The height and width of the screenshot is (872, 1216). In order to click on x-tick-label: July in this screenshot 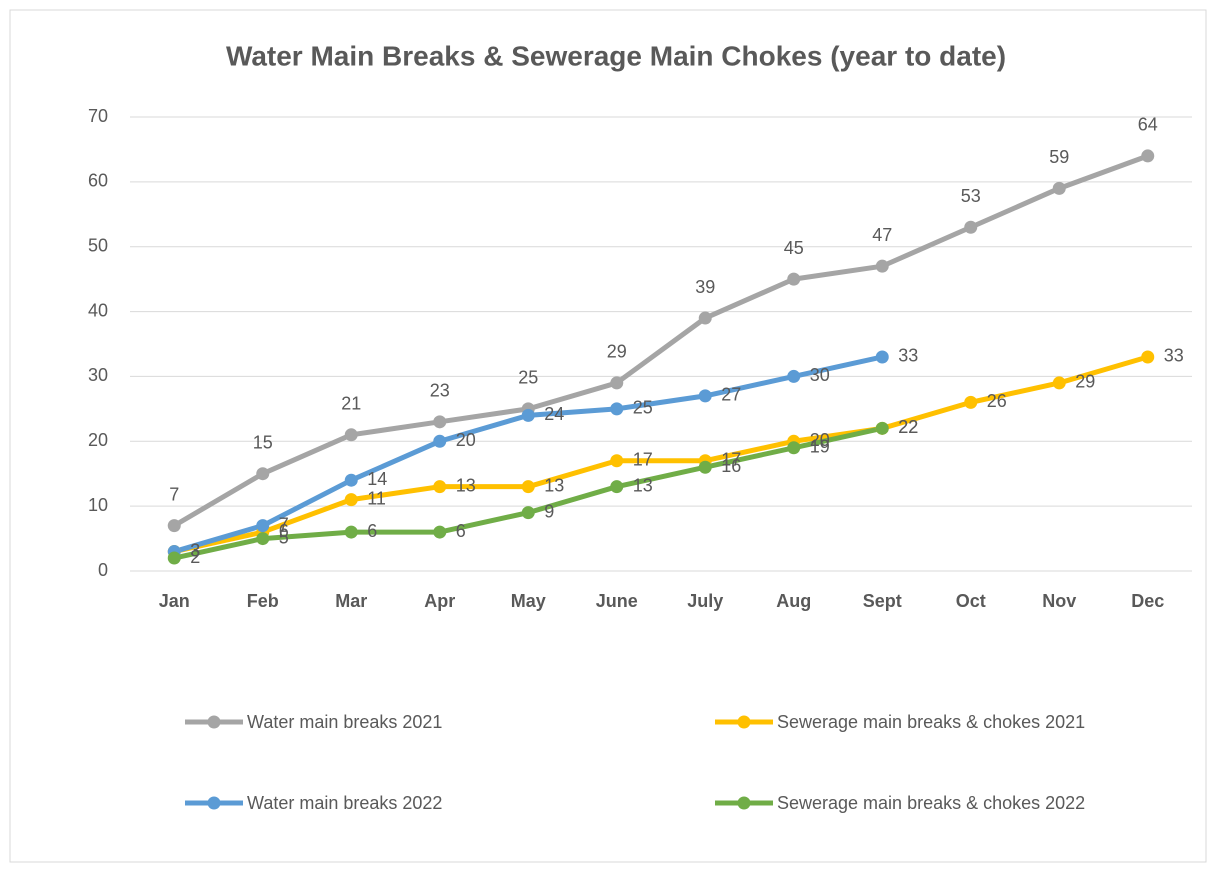, I will do `click(705, 601)`.